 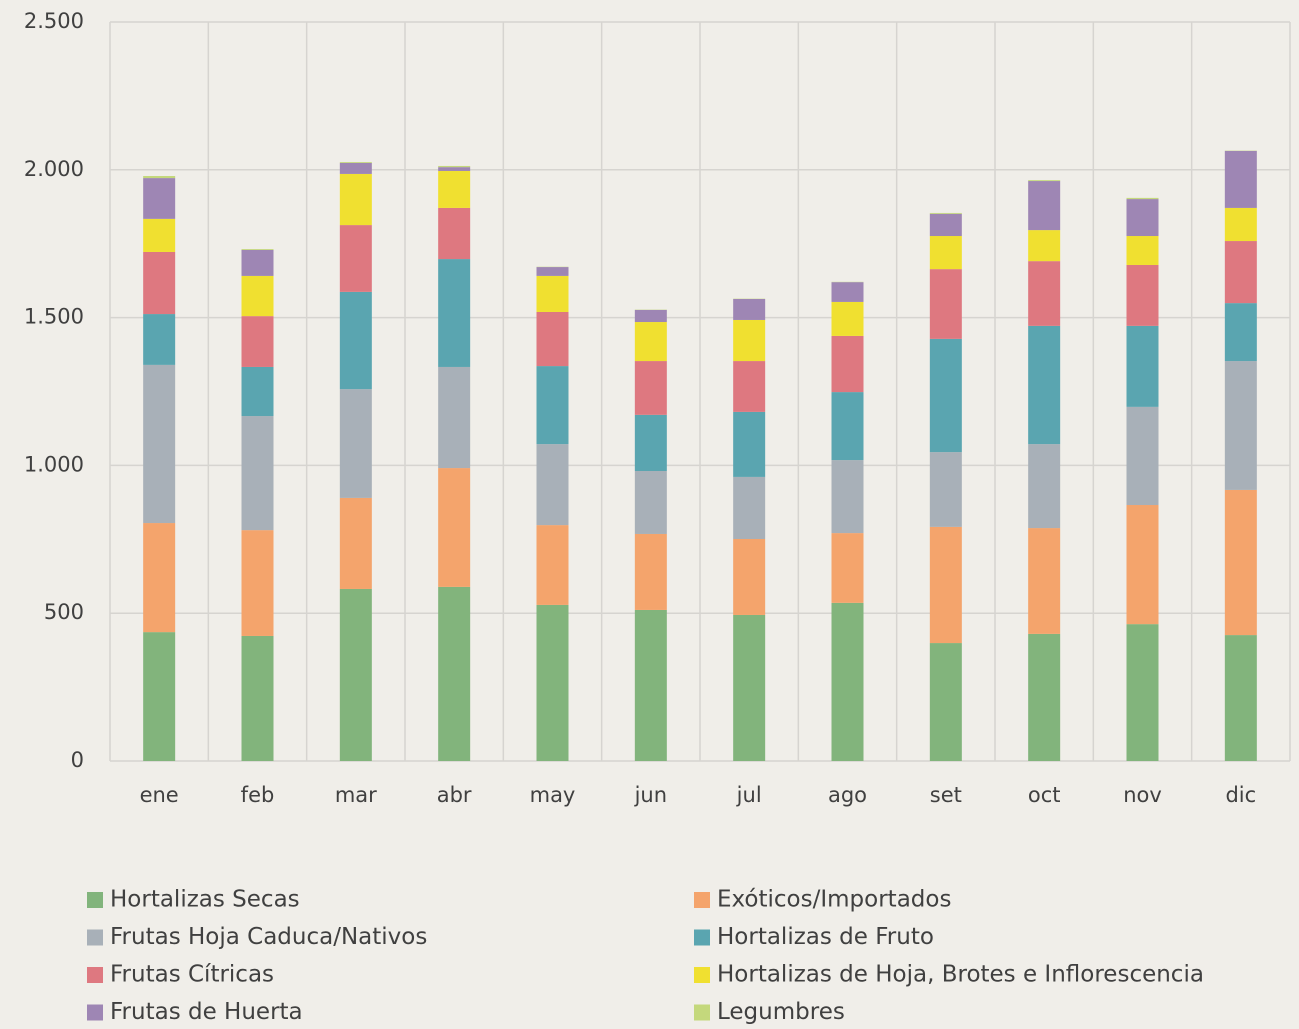 What do you see at coordinates (258, 795) in the screenshot?
I see `x-tick-label: feb` at bounding box center [258, 795].